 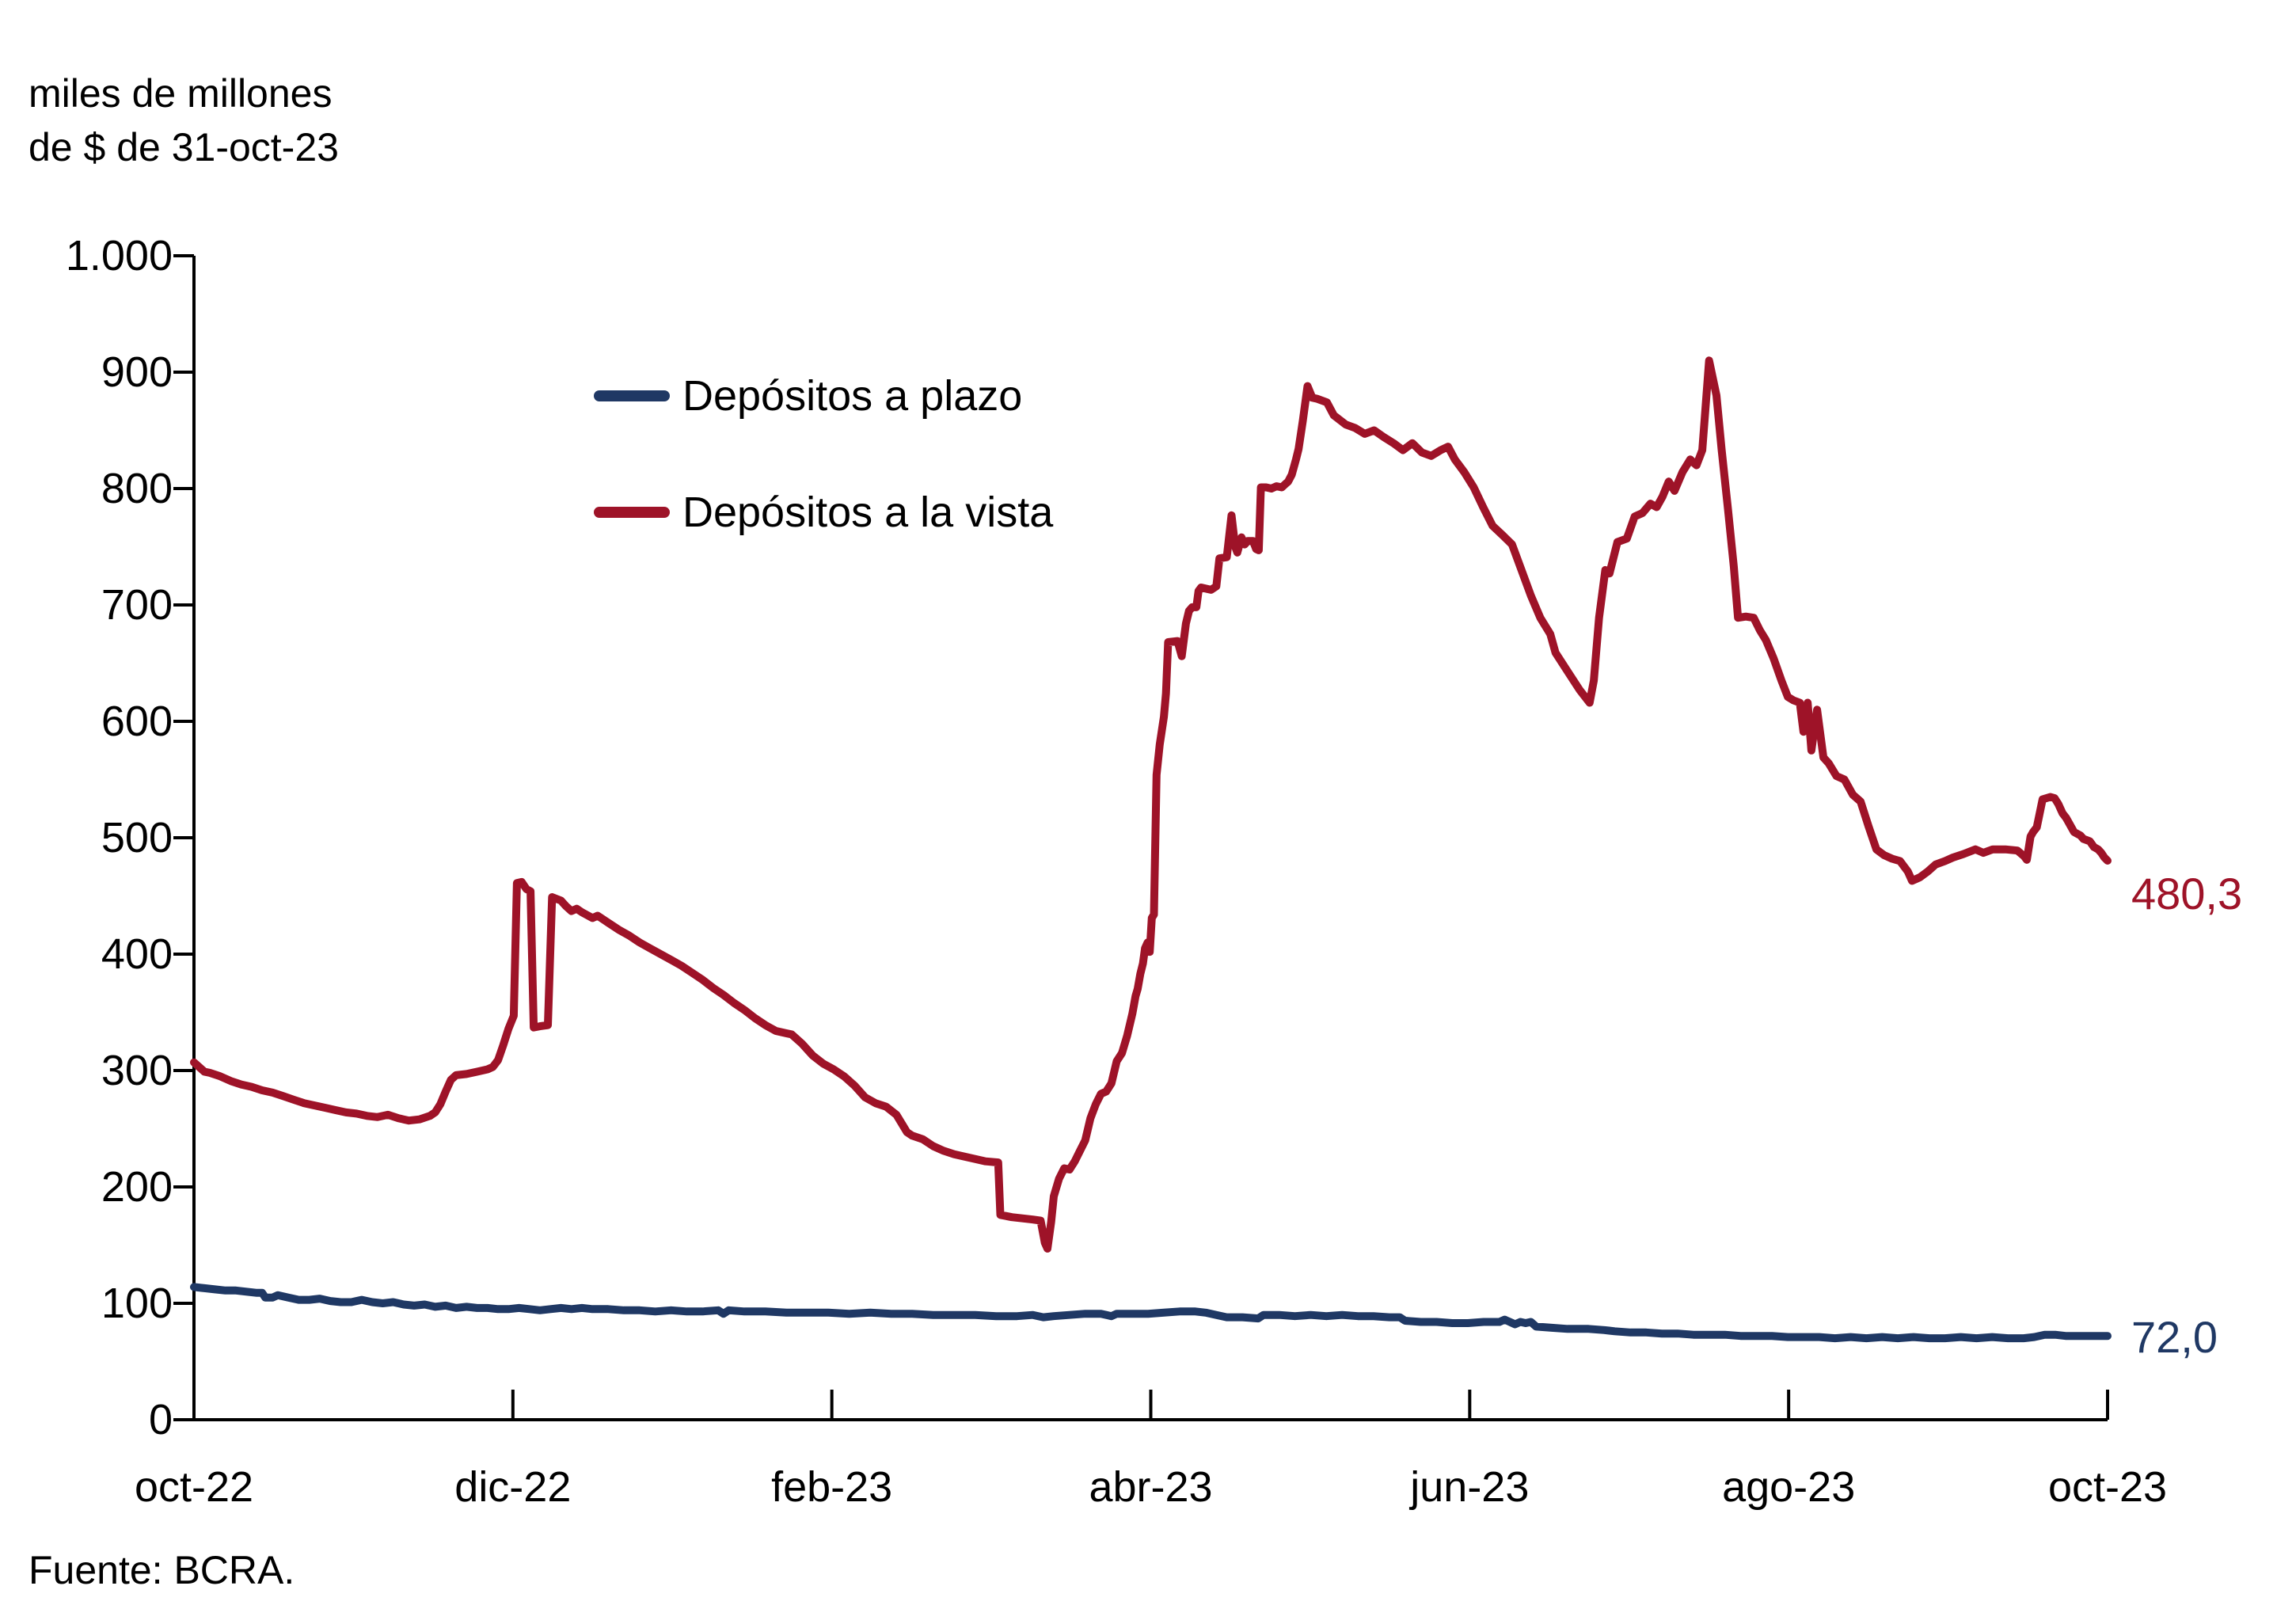 I want to click on chart-title: miles de millones de $ de 31-oct-23, so click(x=184, y=120).